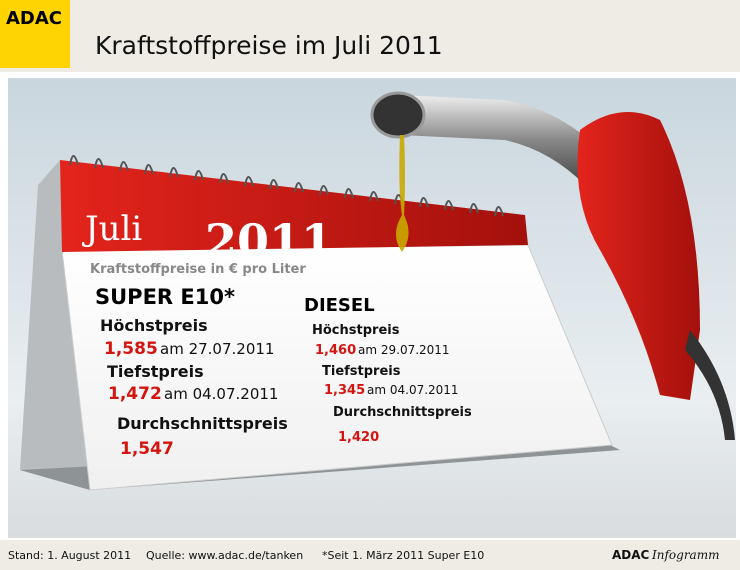 The height and width of the screenshot is (570, 740). Describe the element at coordinates (335, 350) in the screenshot. I see `diesel-highest-price: 1,460` at that location.